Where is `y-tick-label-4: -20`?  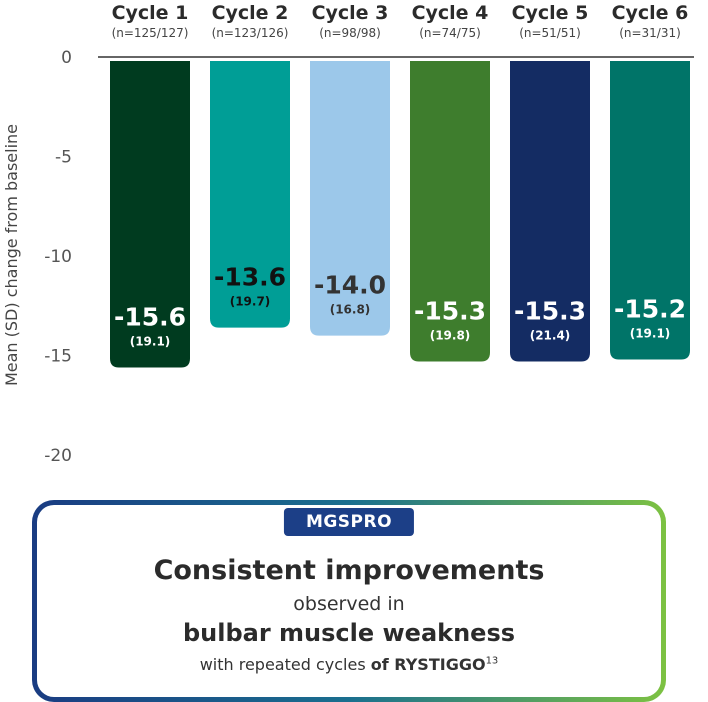
y-tick-label-4: -20 is located at coordinates (58, 456).